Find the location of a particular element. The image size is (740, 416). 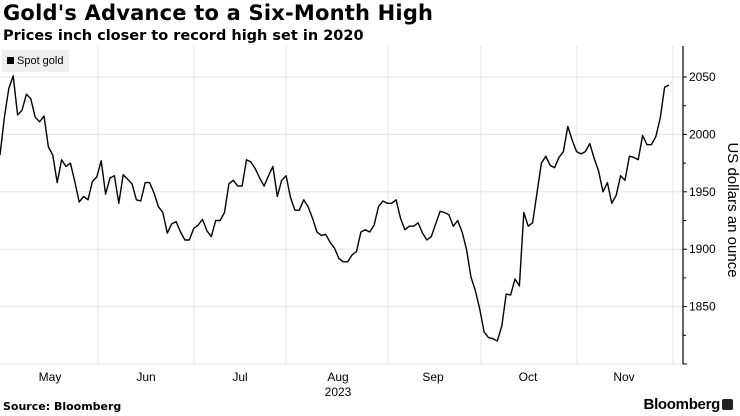

y-axis: 1850 1900 1950 2000 2050 is located at coordinates (699, 205).